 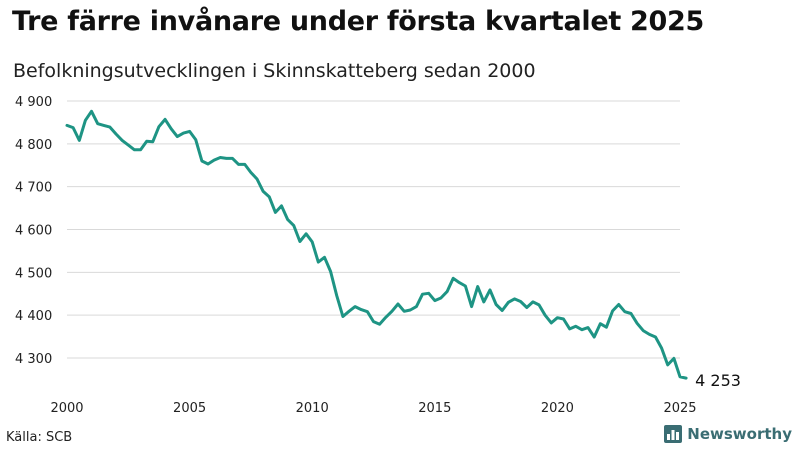 I want to click on y-tick-label: 4 700, so click(x=33, y=188).